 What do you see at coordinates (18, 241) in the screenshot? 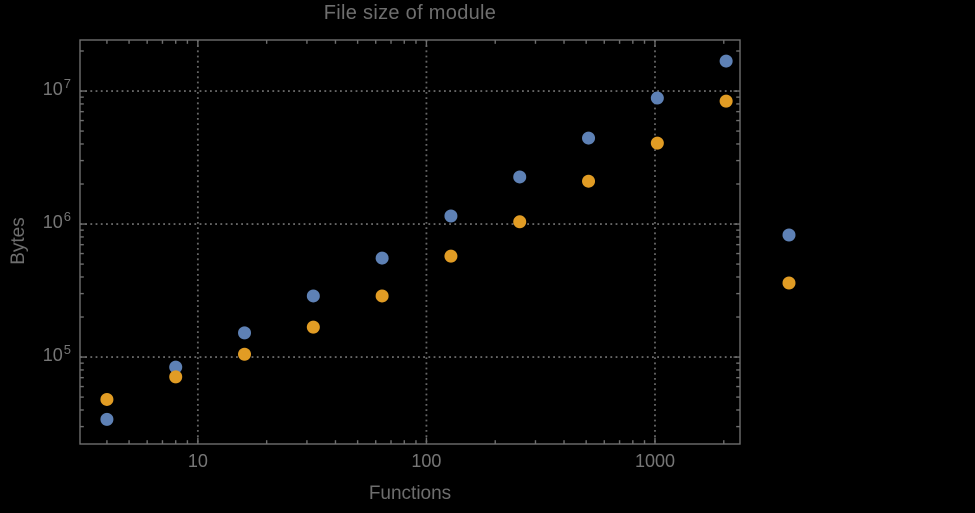
I see `y-axis-label: Bytes` at bounding box center [18, 241].